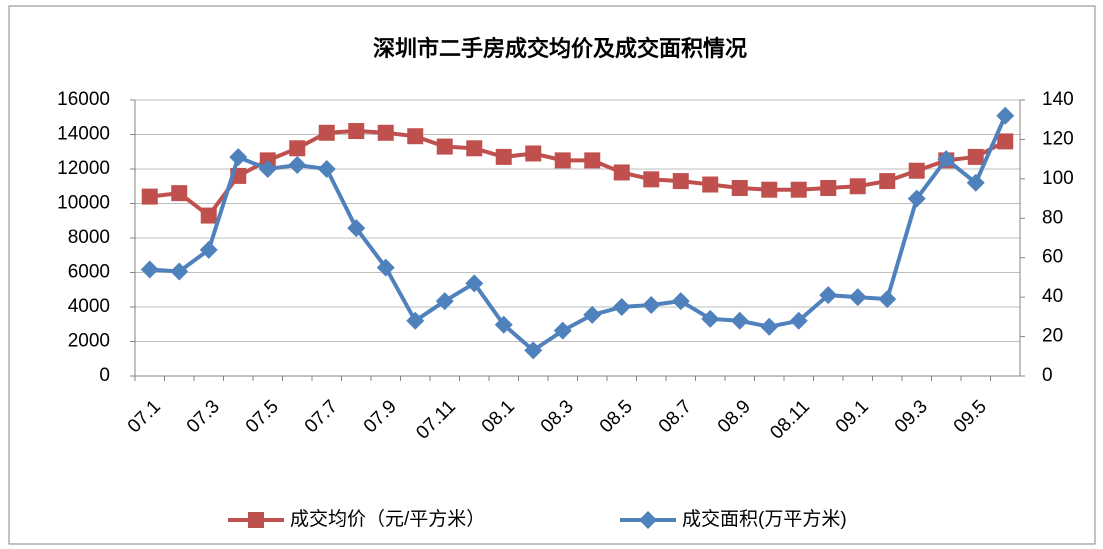 The width and height of the screenshot is (1103, 549). Describe the element at coordinates (89, 306) in the screenshot. I see `y-tick-label: 4000` at that location.